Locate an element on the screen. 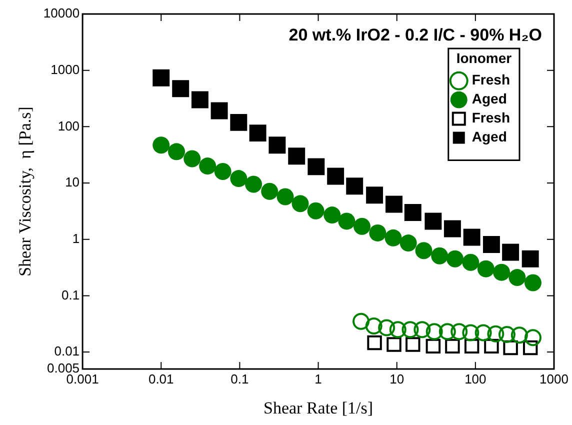  y-tick-label: 0.1 is located at coordinates (70, 294).